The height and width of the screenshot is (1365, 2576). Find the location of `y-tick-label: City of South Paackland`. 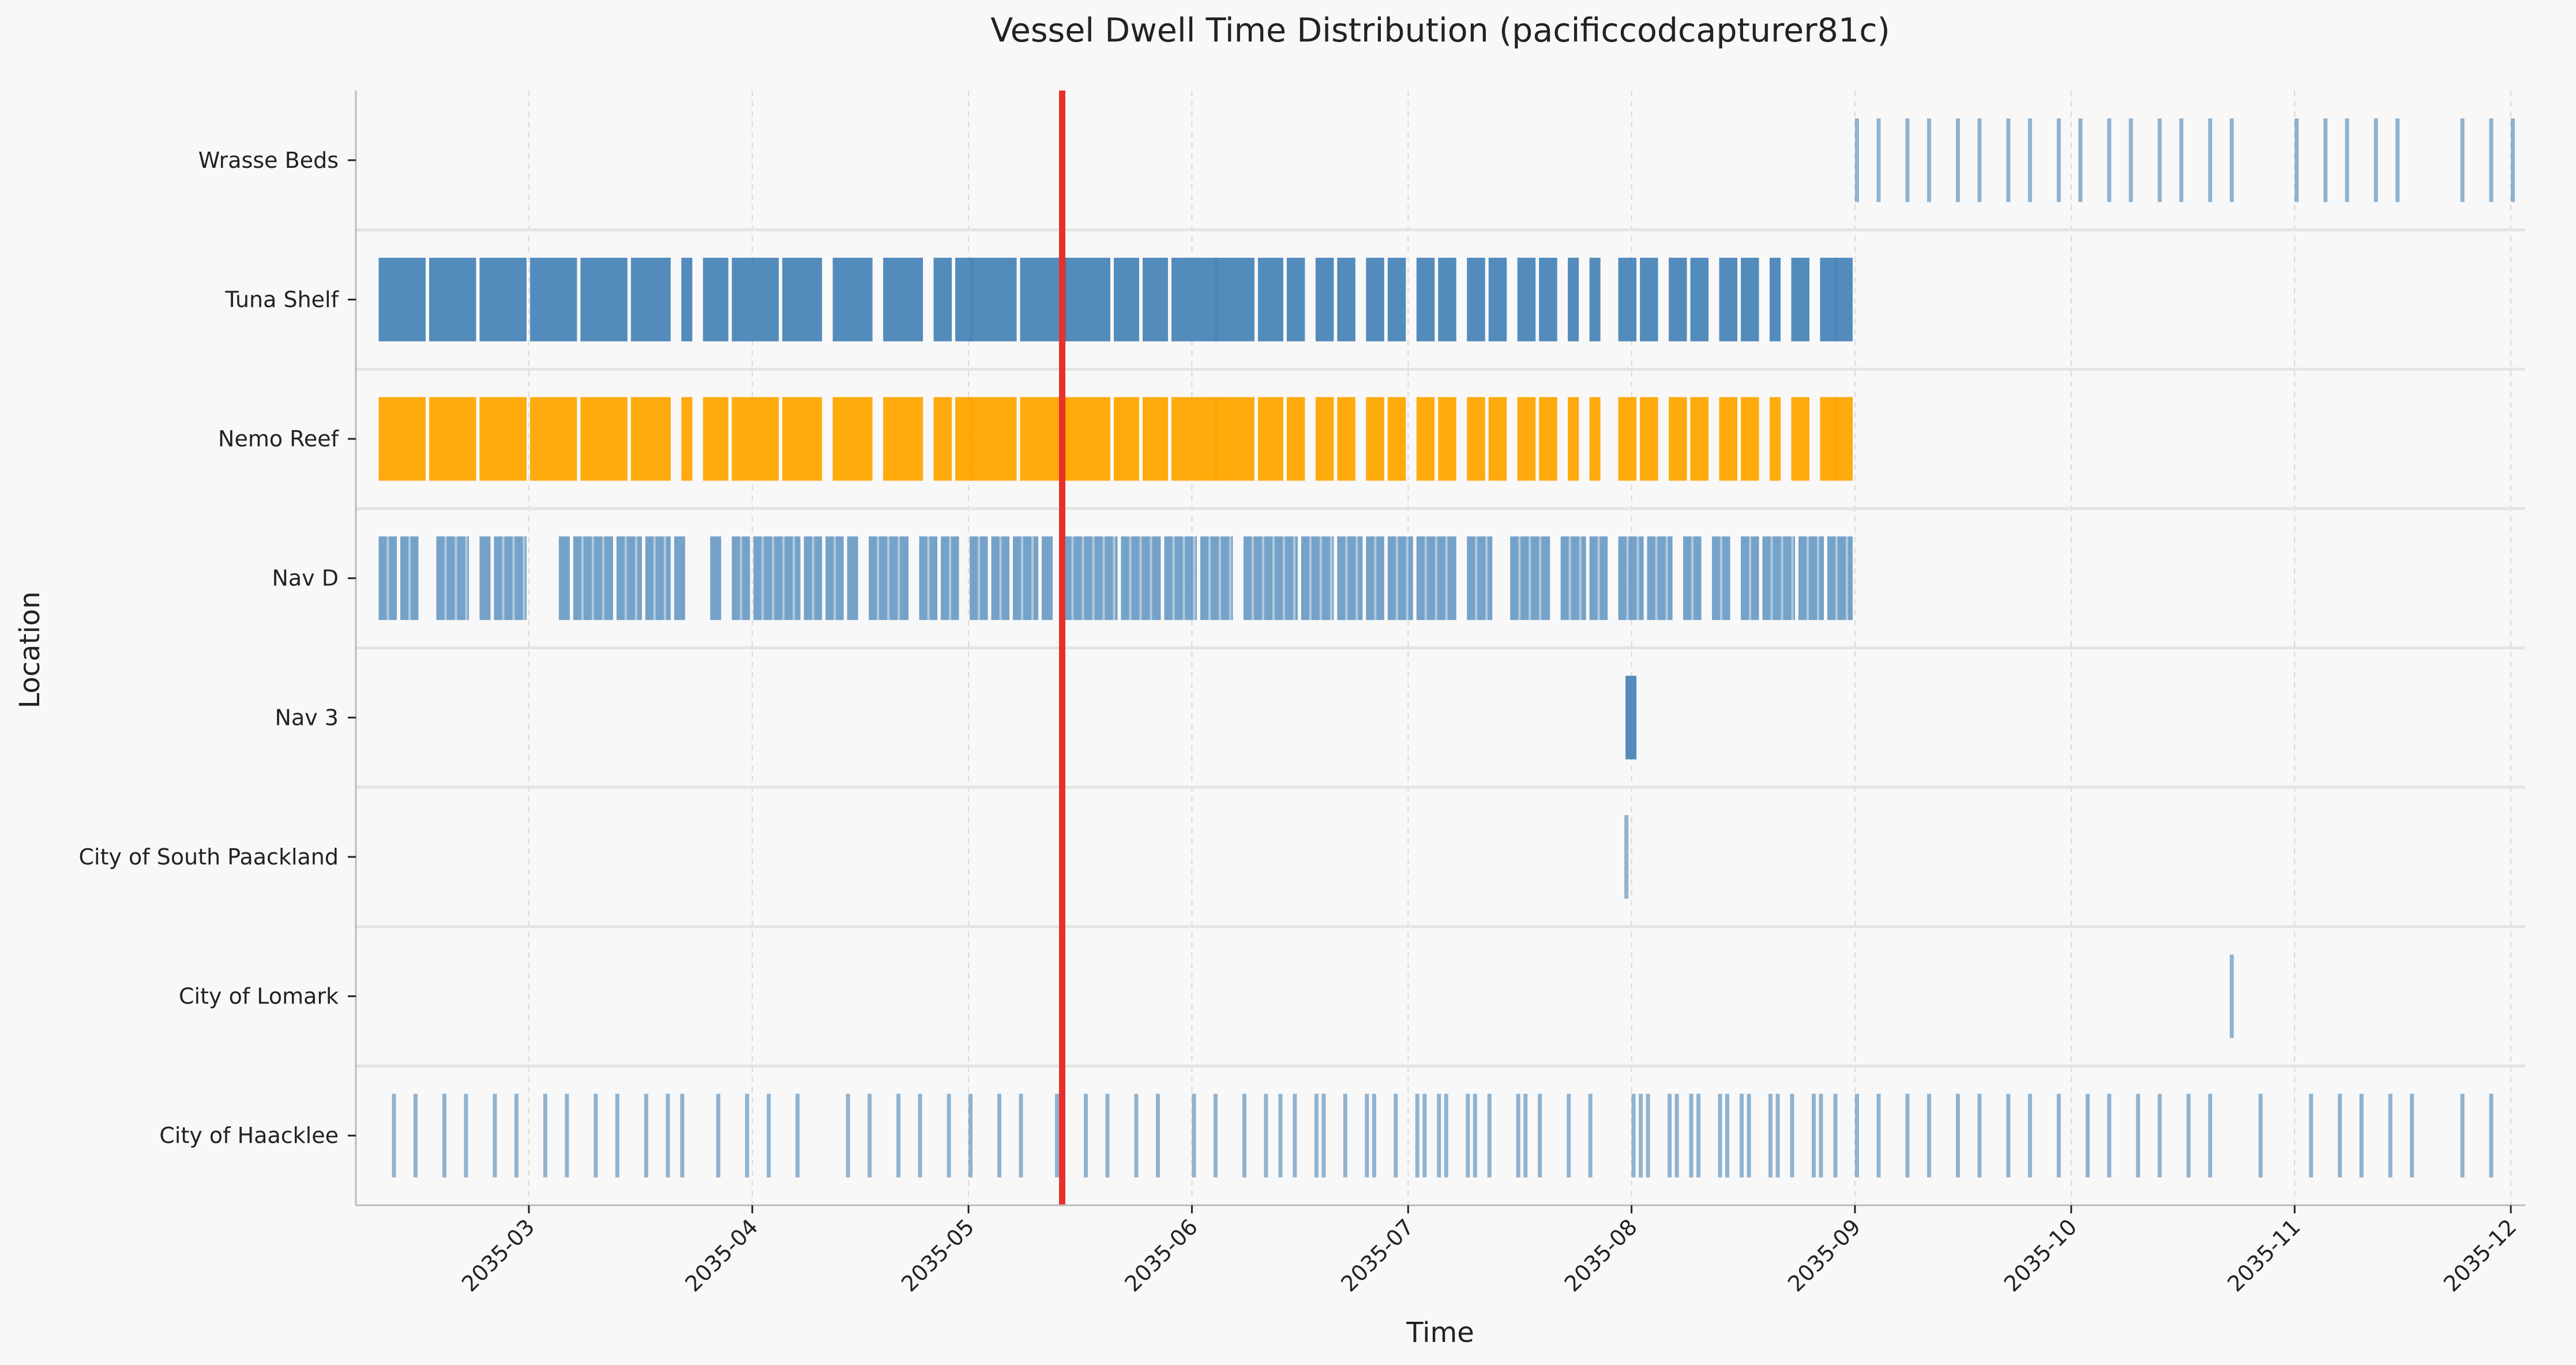

y-tick-label: City of South Paackland is located at coordinates (208, 857).